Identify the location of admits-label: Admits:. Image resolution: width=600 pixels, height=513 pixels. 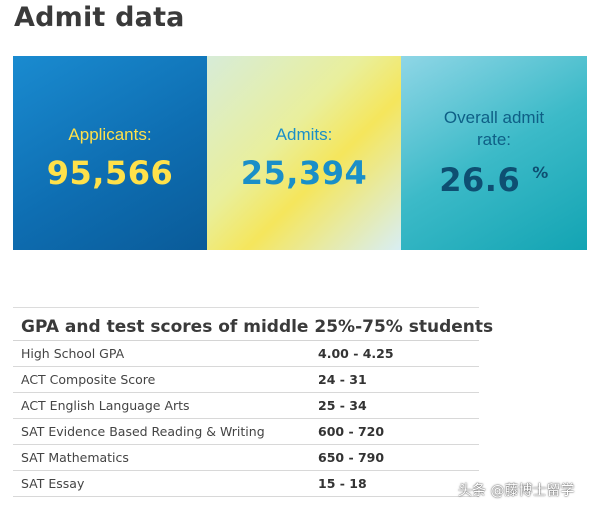
(304, 134).